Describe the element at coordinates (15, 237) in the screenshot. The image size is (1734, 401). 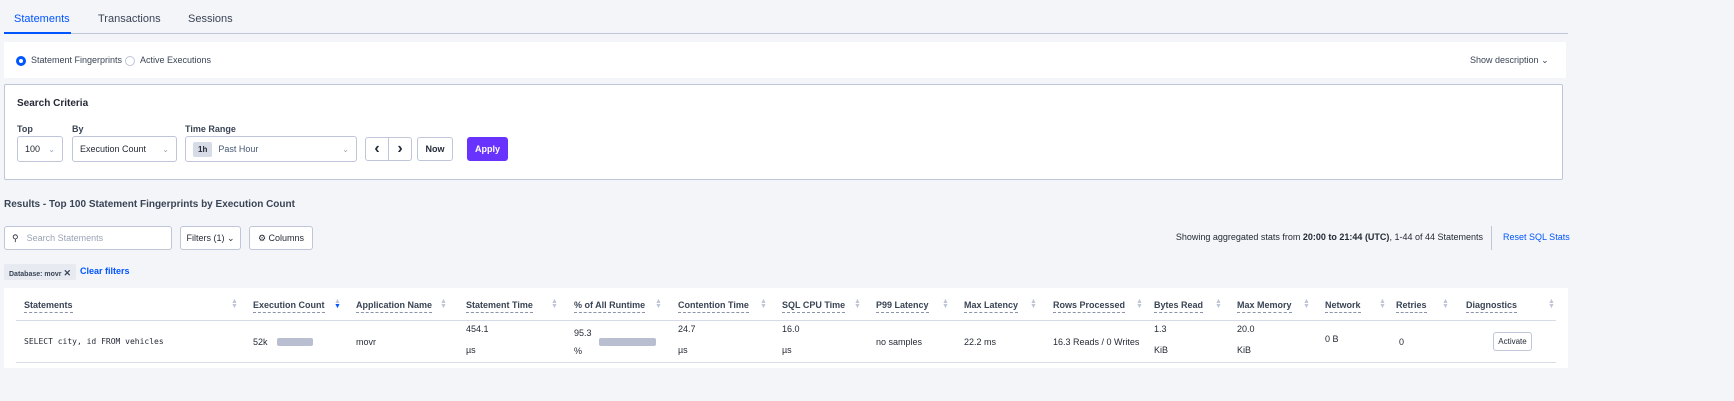
I see `search-icon: ⚲` at that location.